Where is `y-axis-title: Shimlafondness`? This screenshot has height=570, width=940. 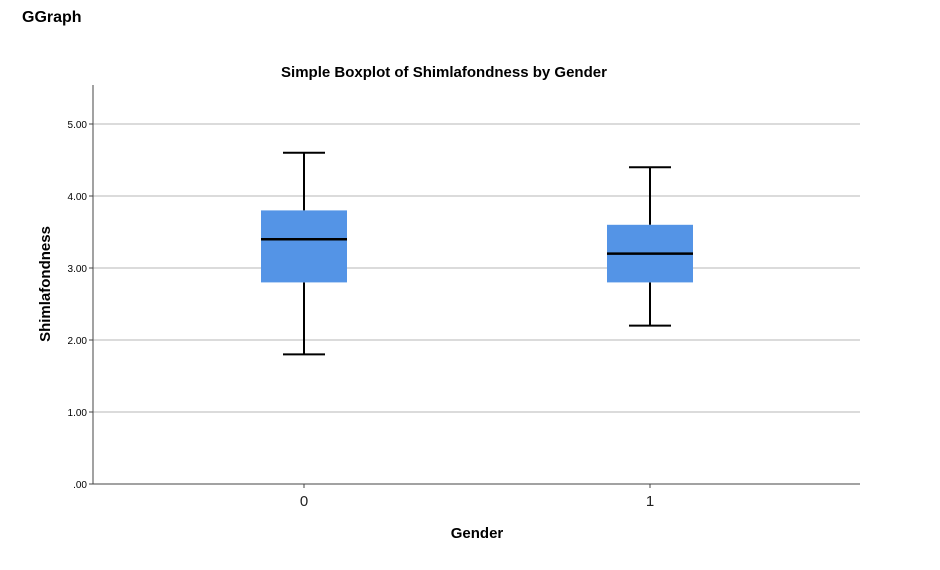
y-axis-title: Shimlafondness is located at coordinates (45, 284).